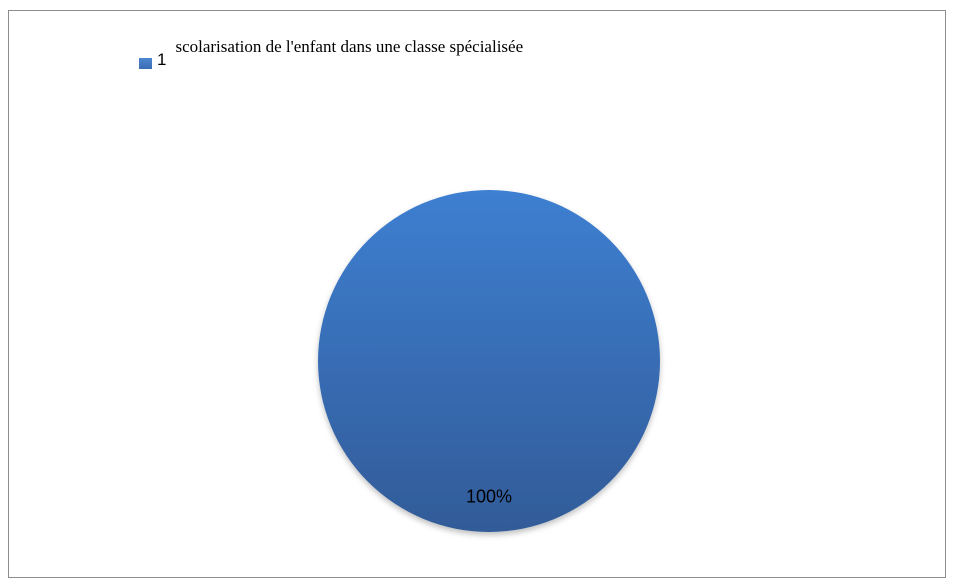 The width and height of the screenshot is (955, 583). I want to click on slice-data-label: 100%, so click(489, 497).